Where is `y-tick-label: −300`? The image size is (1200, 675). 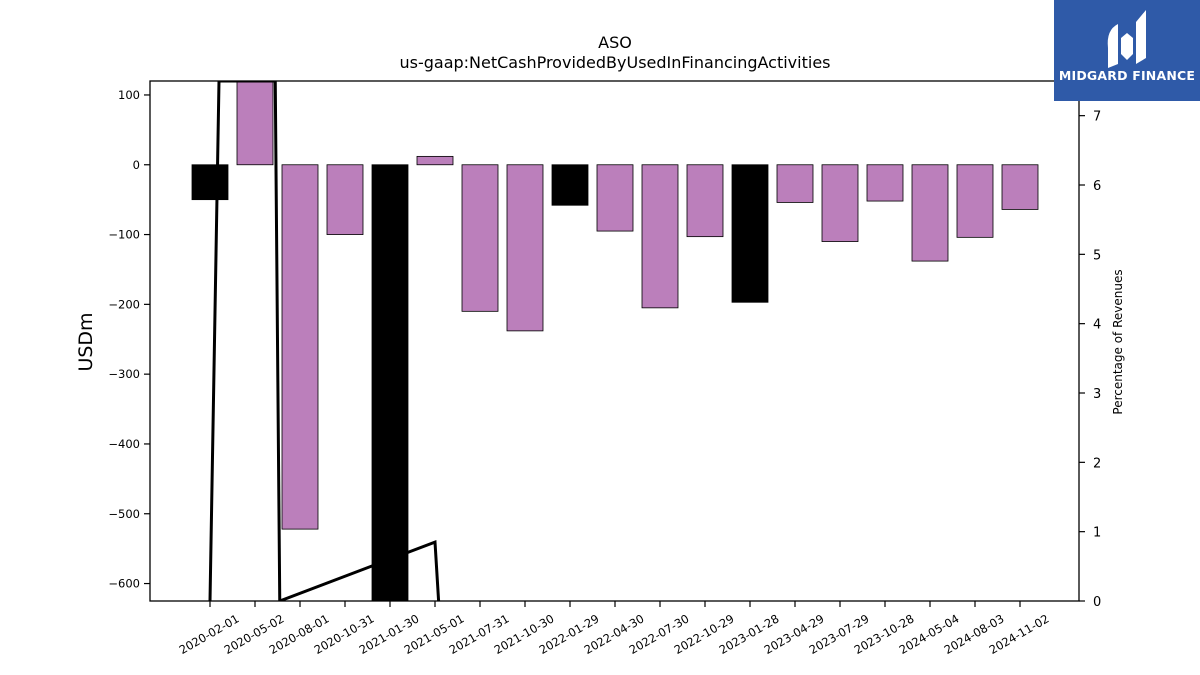 y-tick-label: −300 is located at coordinates (124, 374).